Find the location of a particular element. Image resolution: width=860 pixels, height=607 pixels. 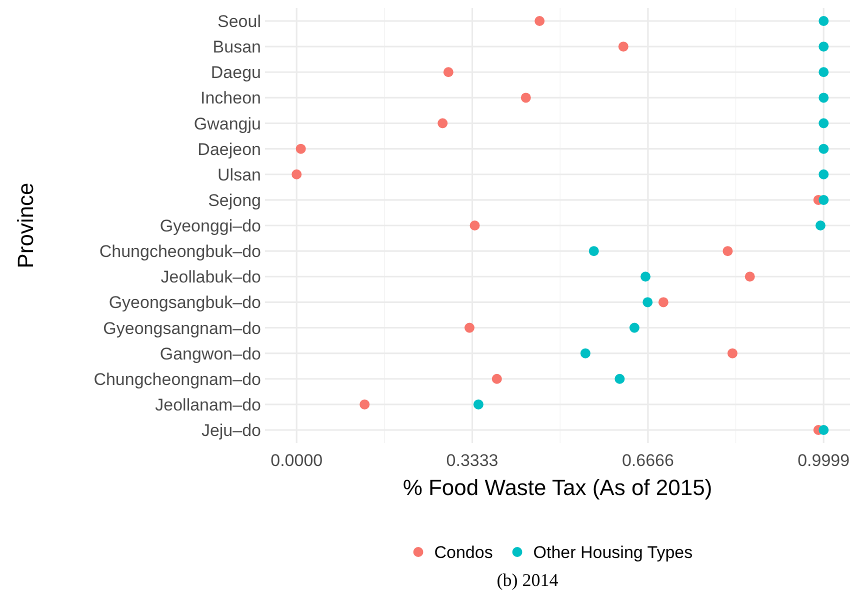

x-tick-label: 0.3333 is located at coordinates (472, 460).